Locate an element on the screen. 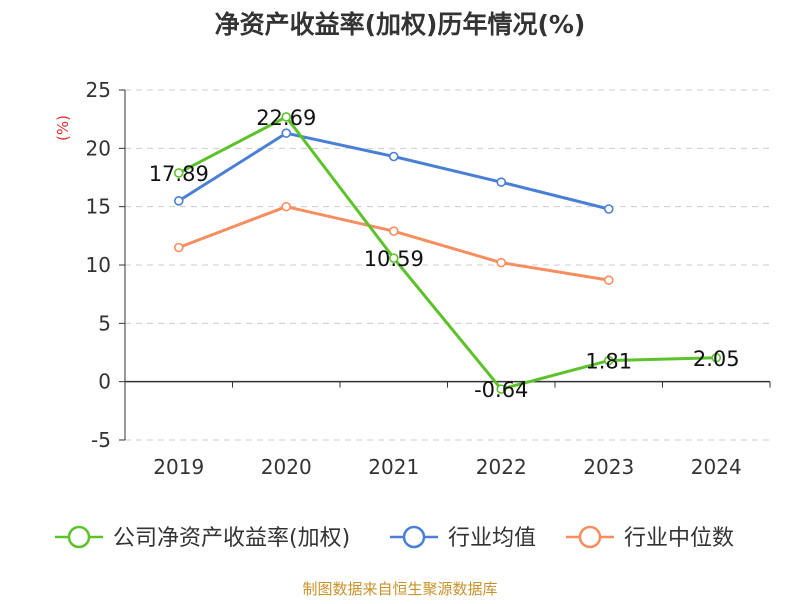 Image resolution: width=800 pixels, height=604 pixels. legend: 公司净资产收益率(加权) 行业均值 行业中位数 is located at coordinates (394, 538).